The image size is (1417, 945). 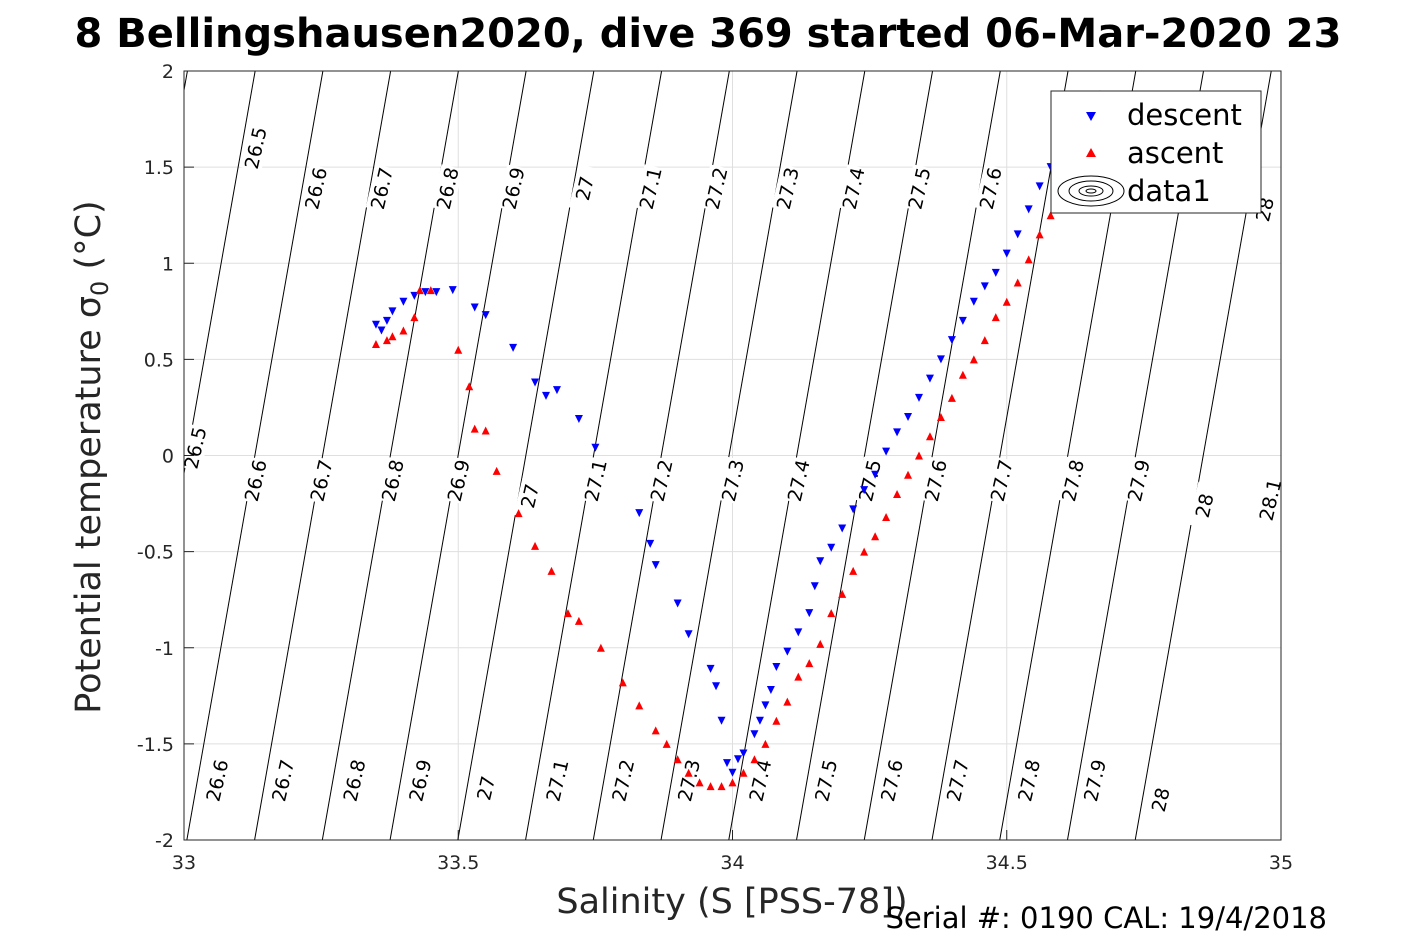 I want to click on contour-label: 28, so click(x=1160, y=799).